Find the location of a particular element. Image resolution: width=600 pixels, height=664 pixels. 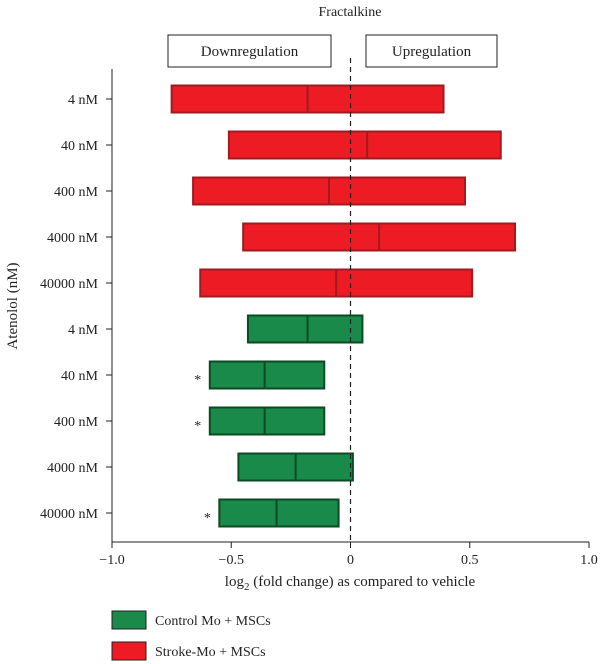

legend-swatch-control-mo is located at coordinates (129, 620).